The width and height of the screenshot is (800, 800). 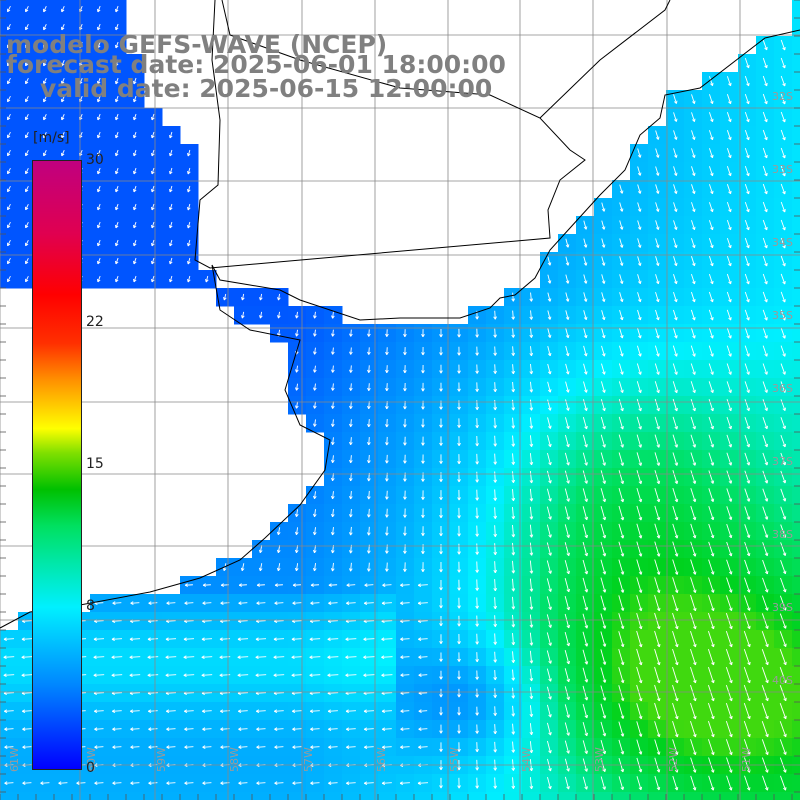 I want to click on longitude-label: 56W, so click(x=381, y=759).